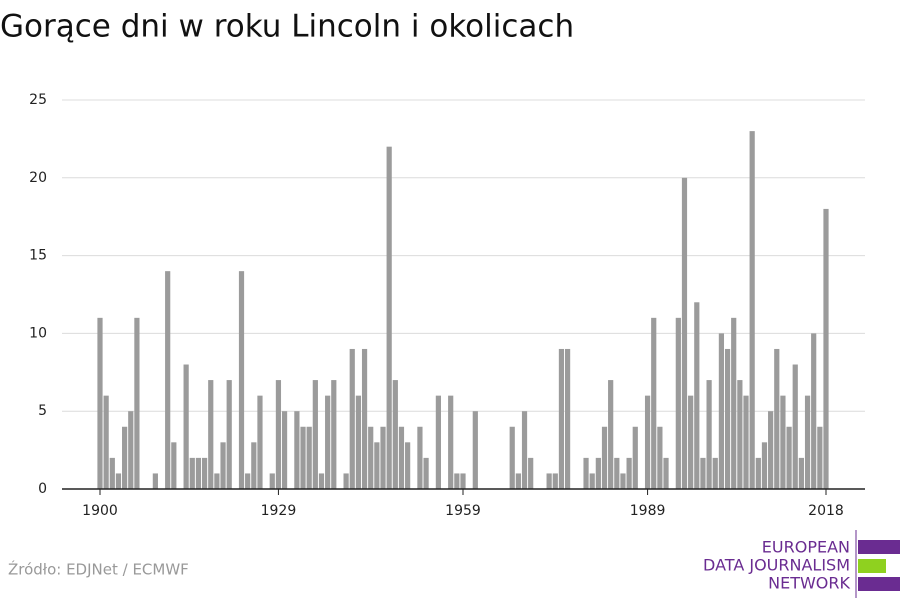 The image size is (900, 604). What do you see at coordinates (100, 511) in the screenshot?
I see `x-tick-label: 1900` at bounding box center [100, 511].